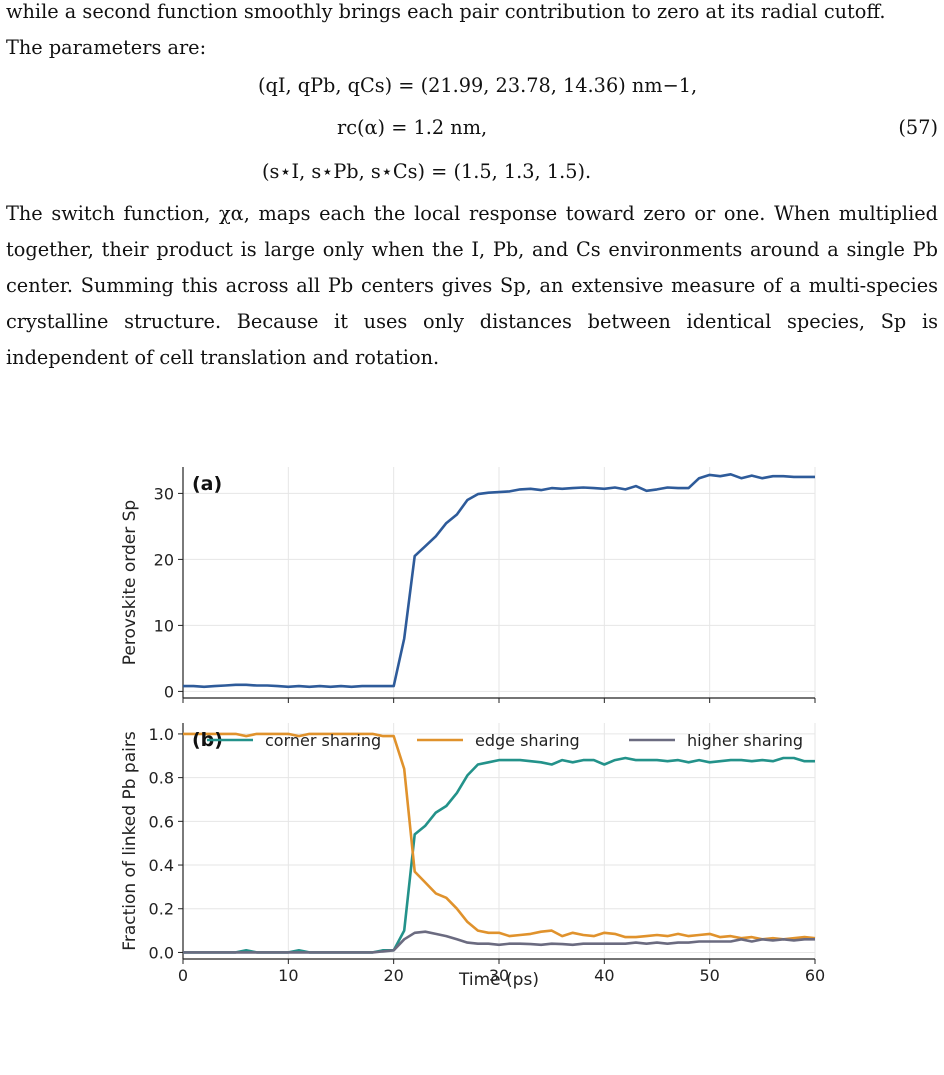 This screenshot has width=944, height=1075. I want to click on y-tick-label-b: 1.0, so click(161, 734).